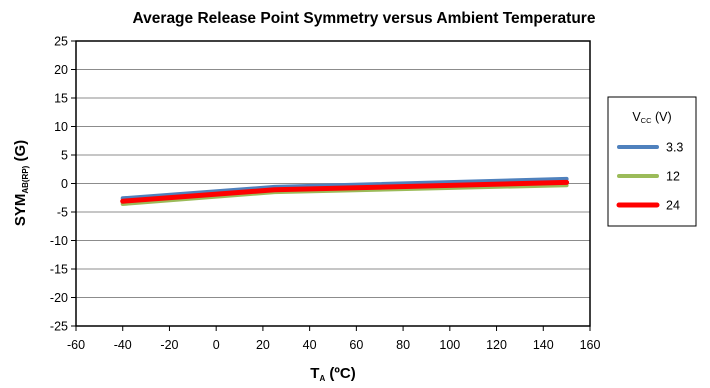 The image size is (710, 388). I want to click on y-tick-label: 25, so click(61, 42).